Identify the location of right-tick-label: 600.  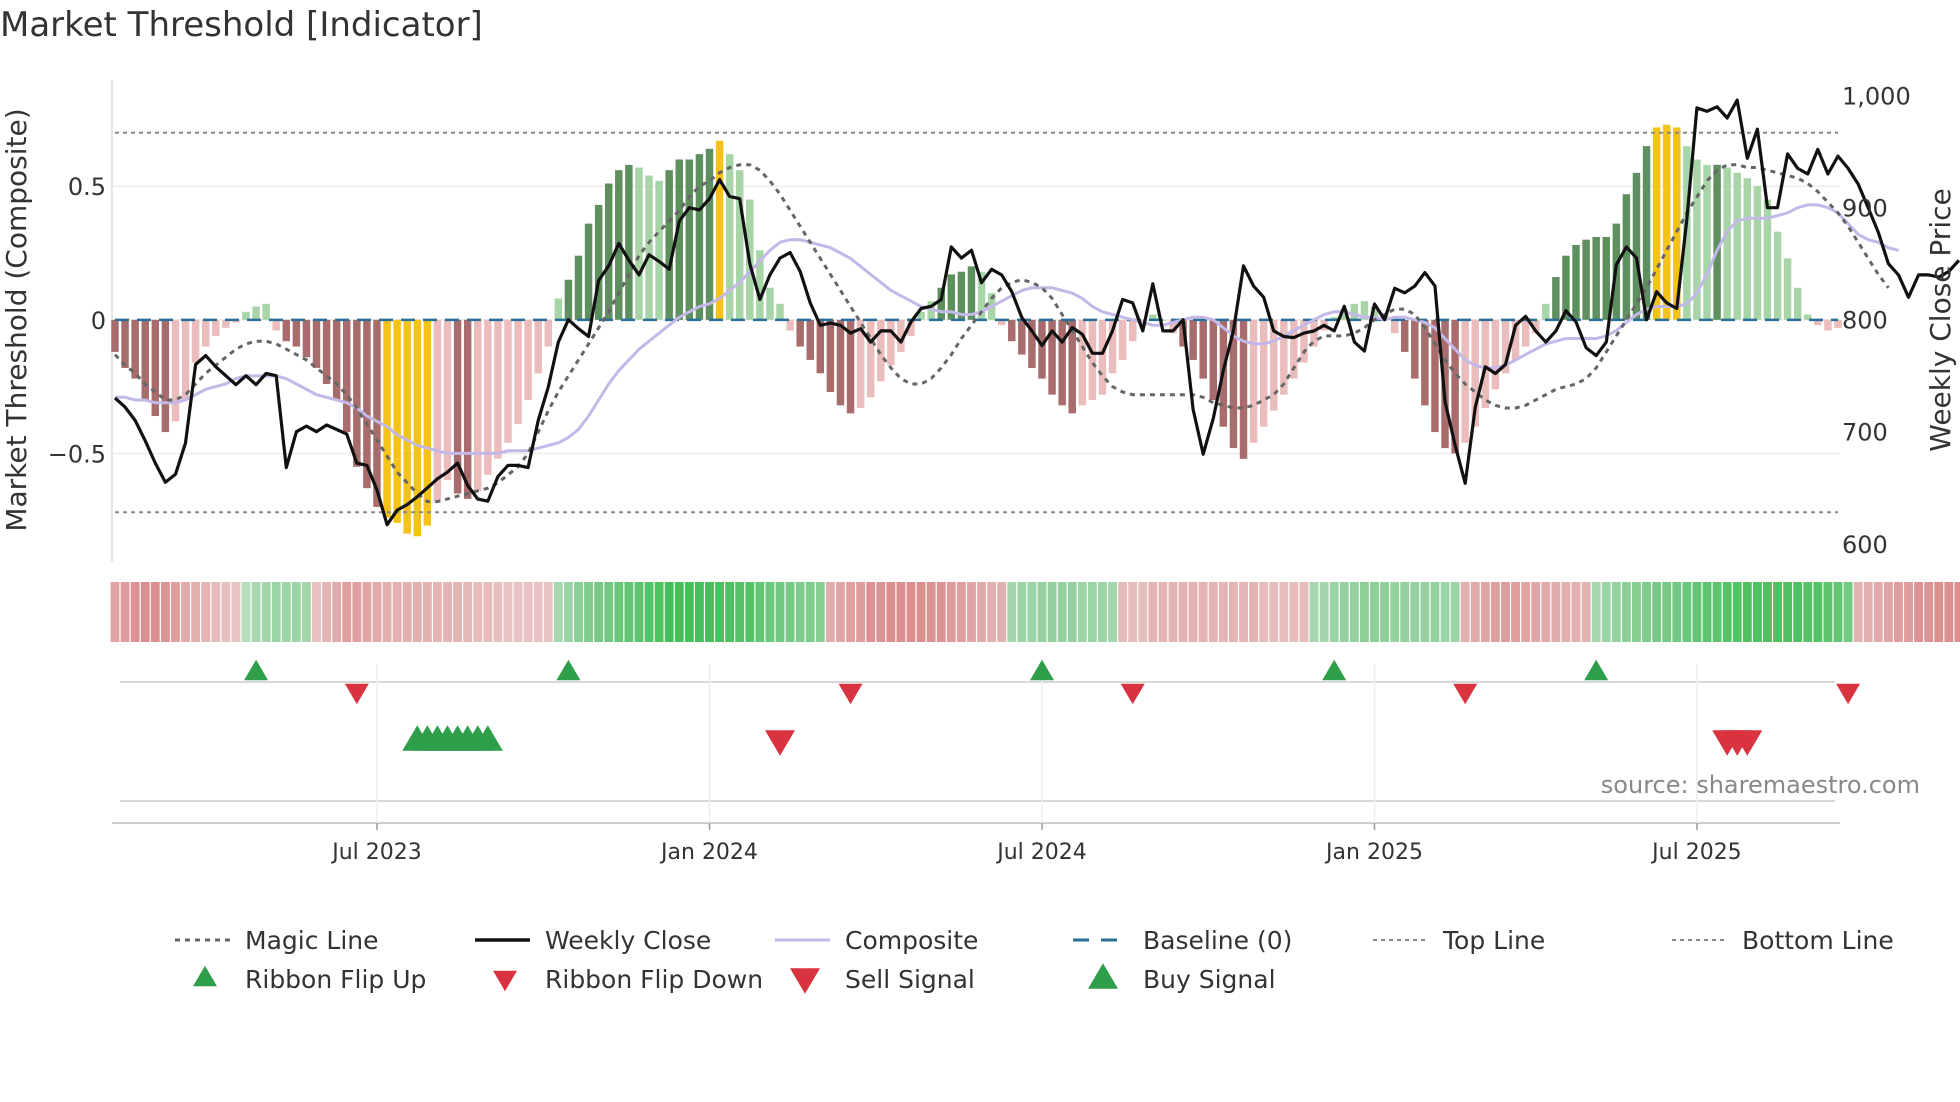
(1865, 545).